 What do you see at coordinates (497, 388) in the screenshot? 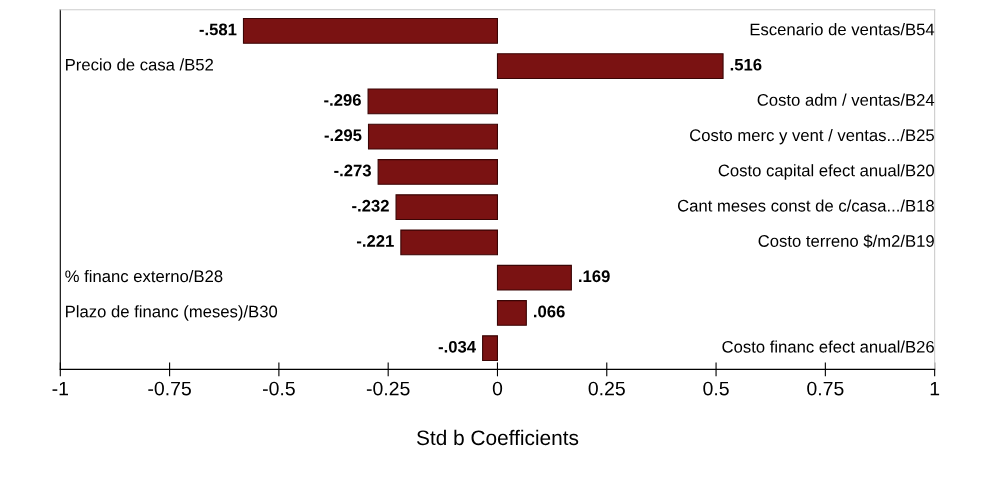
I see `x-tick-label: 0` at bounding box center [497, 388].